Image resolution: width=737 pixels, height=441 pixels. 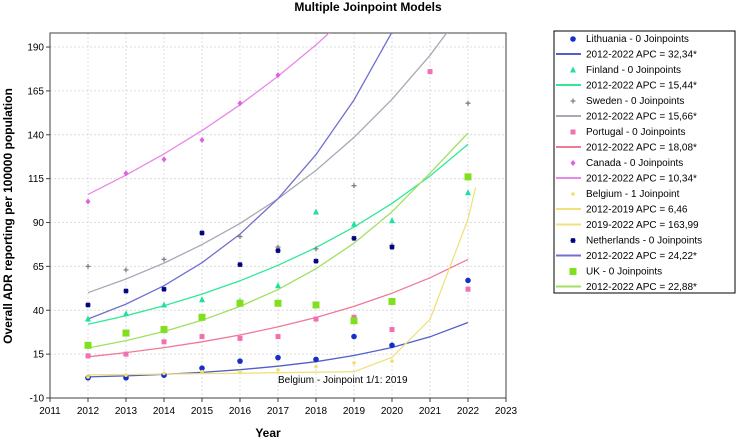 I want to click on y-tick-label: 15, so click(x=39, y=355).